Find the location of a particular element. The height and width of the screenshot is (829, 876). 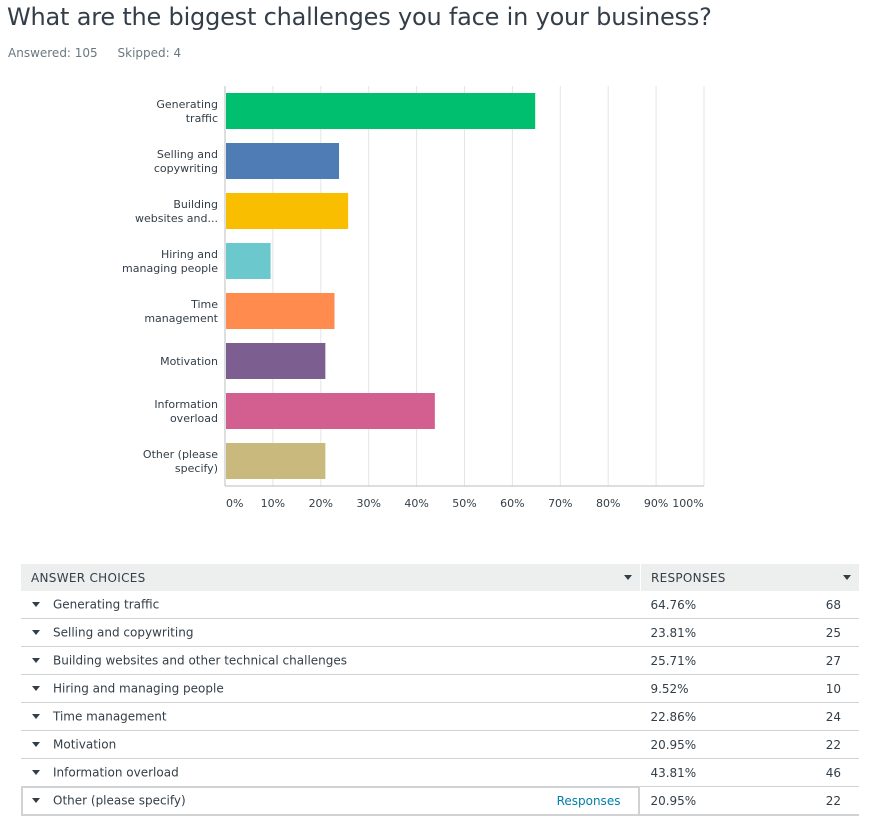

category-label-line: Building is located at coordinates (195, 204).